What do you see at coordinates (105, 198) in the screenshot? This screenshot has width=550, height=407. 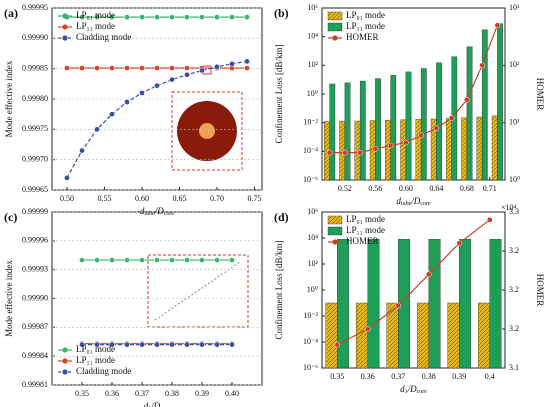 I see `x-tick-label: 0.55` at bounding box center [105, 198].